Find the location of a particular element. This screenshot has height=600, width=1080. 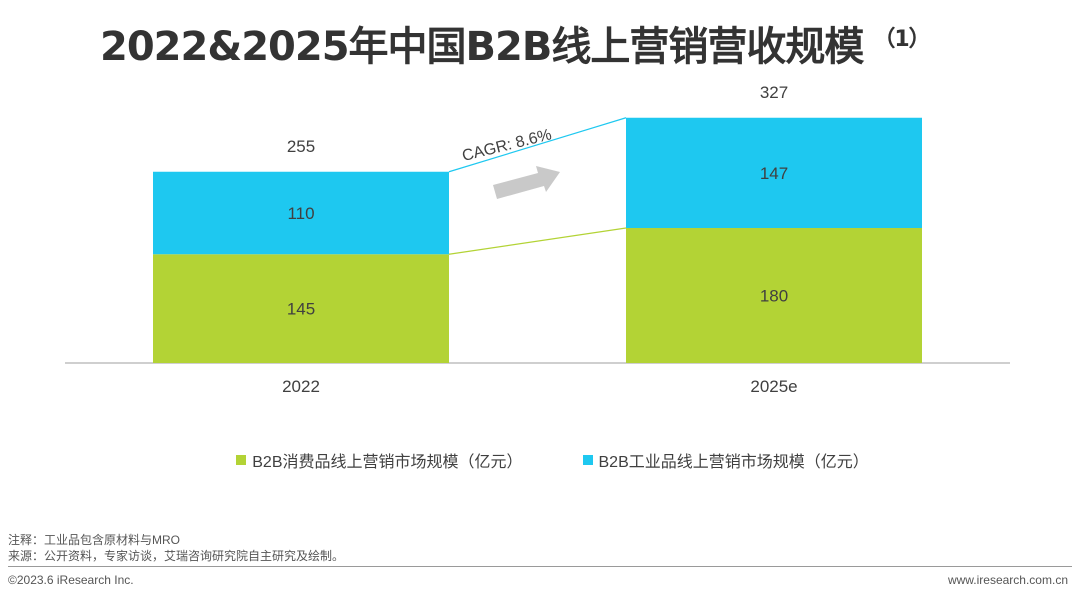

source-line: 来源：公开资料，专家访谈，艾瑞咨询研究院自主研究及绘制。 is located at coordinates (176, 556).